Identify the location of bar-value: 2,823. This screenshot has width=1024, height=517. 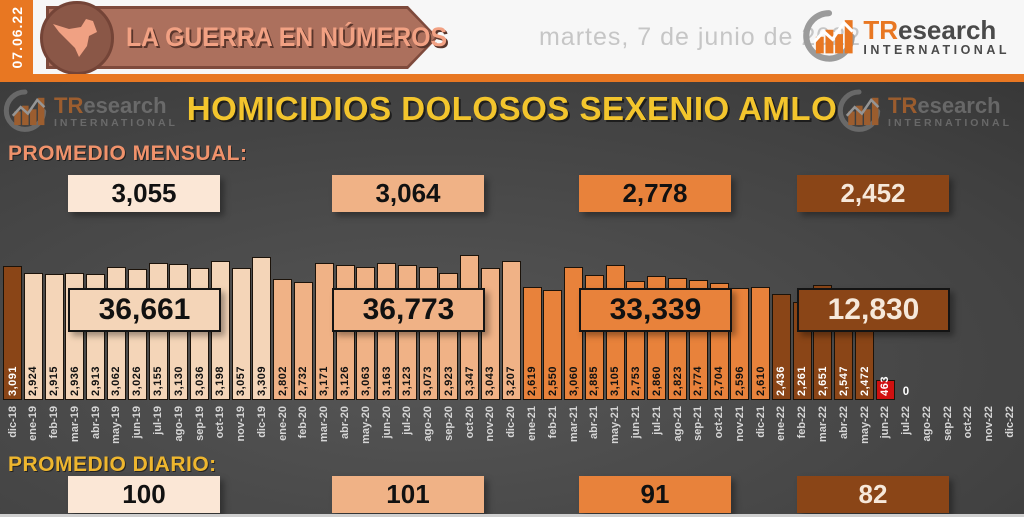
(677, 380).